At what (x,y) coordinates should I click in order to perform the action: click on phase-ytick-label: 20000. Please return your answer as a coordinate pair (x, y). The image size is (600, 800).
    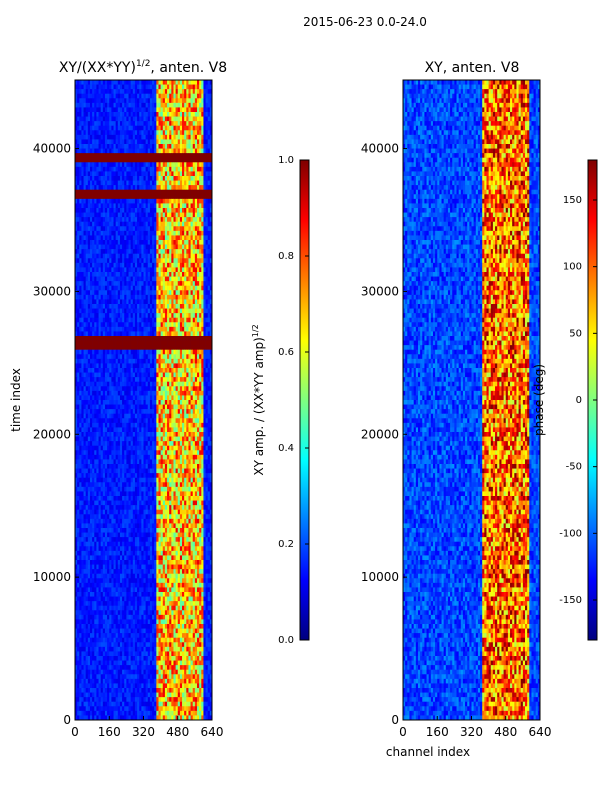
    Looking at the image, I should click on (380, 434).